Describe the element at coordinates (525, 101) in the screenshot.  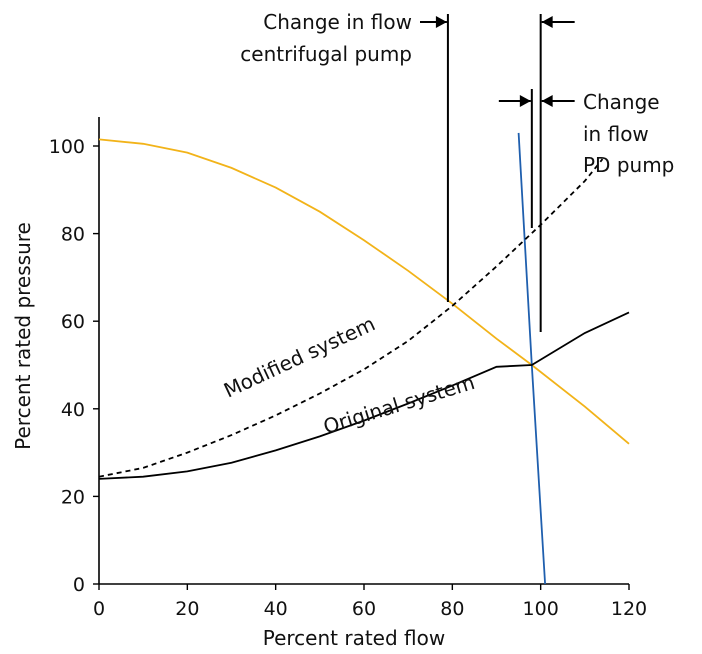
I see `pd-arrow-right-head` at that location.